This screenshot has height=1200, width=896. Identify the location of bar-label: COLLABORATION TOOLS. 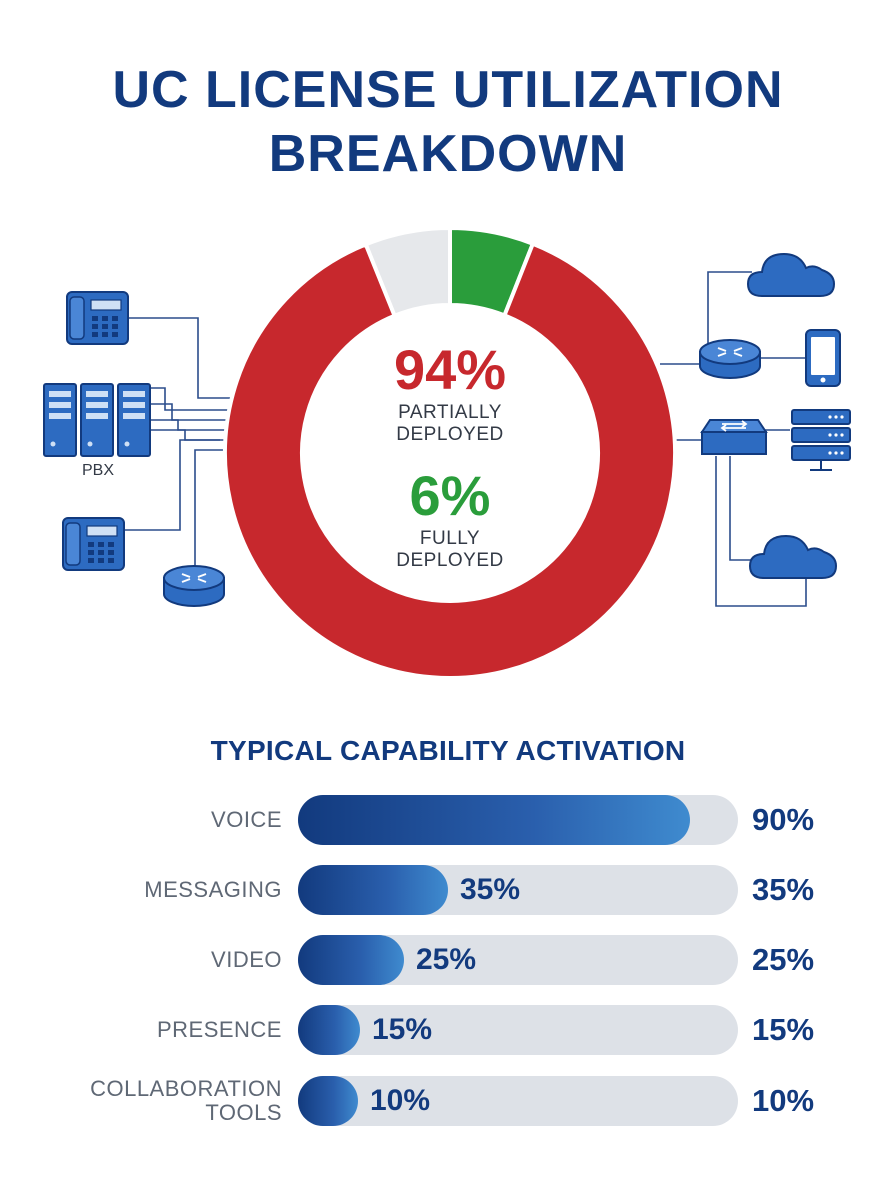
(186, 1100).